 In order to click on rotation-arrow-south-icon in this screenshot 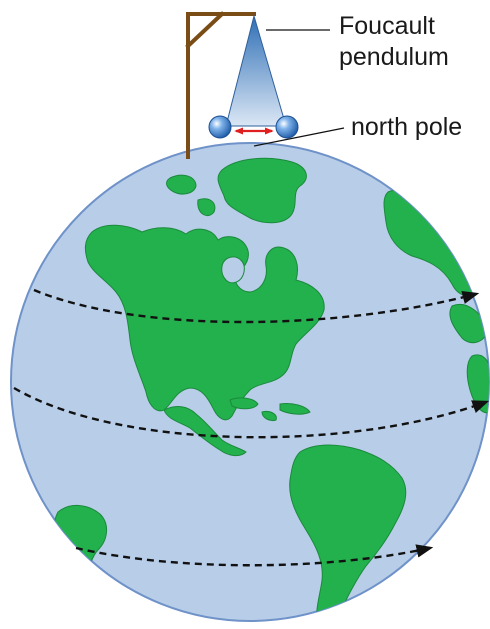, I will do `click(254, 555)`.